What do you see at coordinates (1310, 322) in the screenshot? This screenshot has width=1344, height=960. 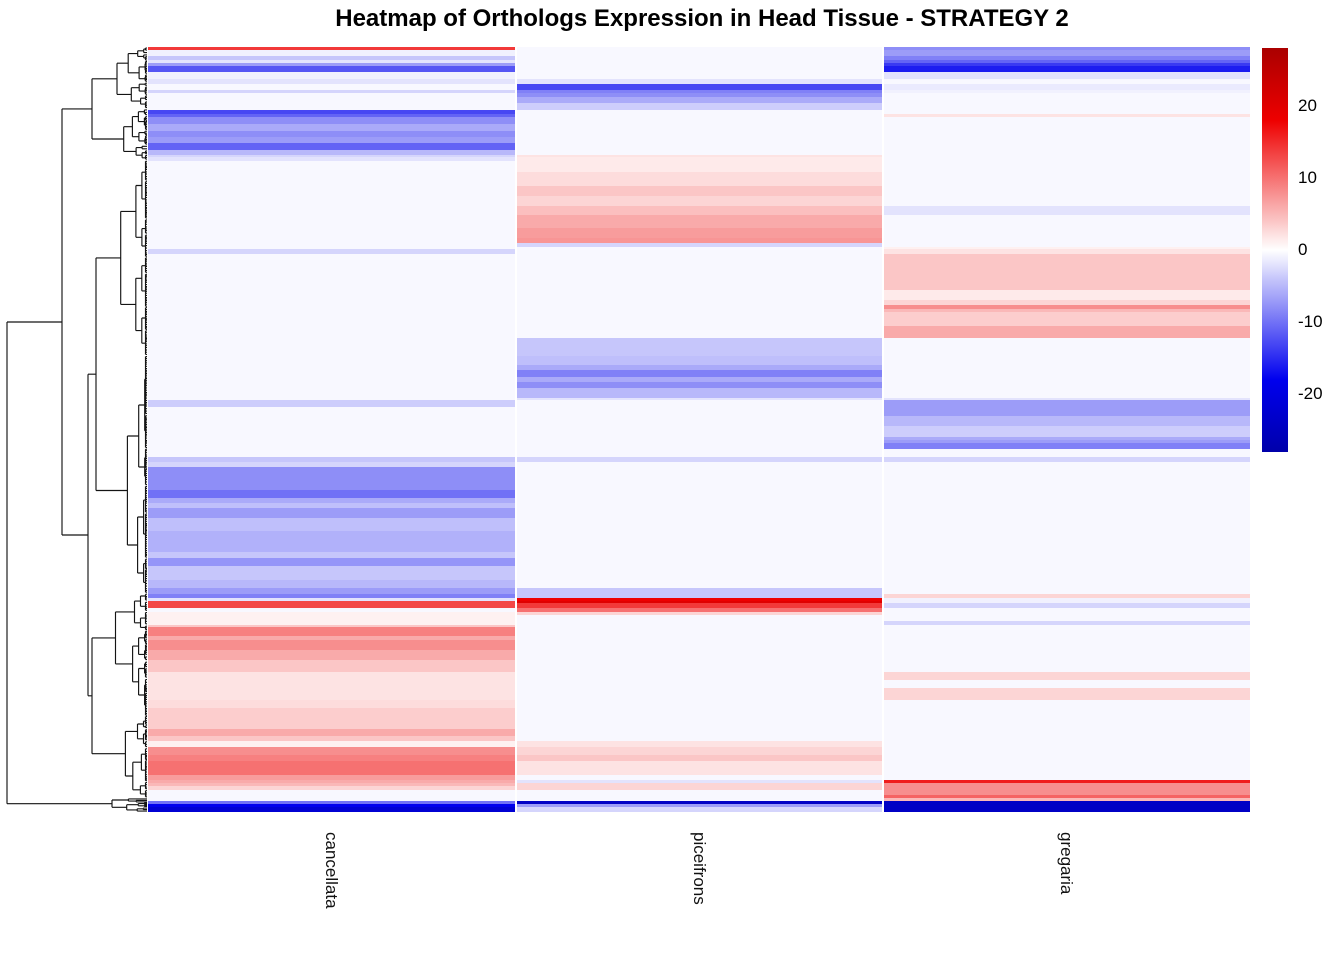 I see `colorbar-tick-label: -10` at bounding box center [1310, 322].